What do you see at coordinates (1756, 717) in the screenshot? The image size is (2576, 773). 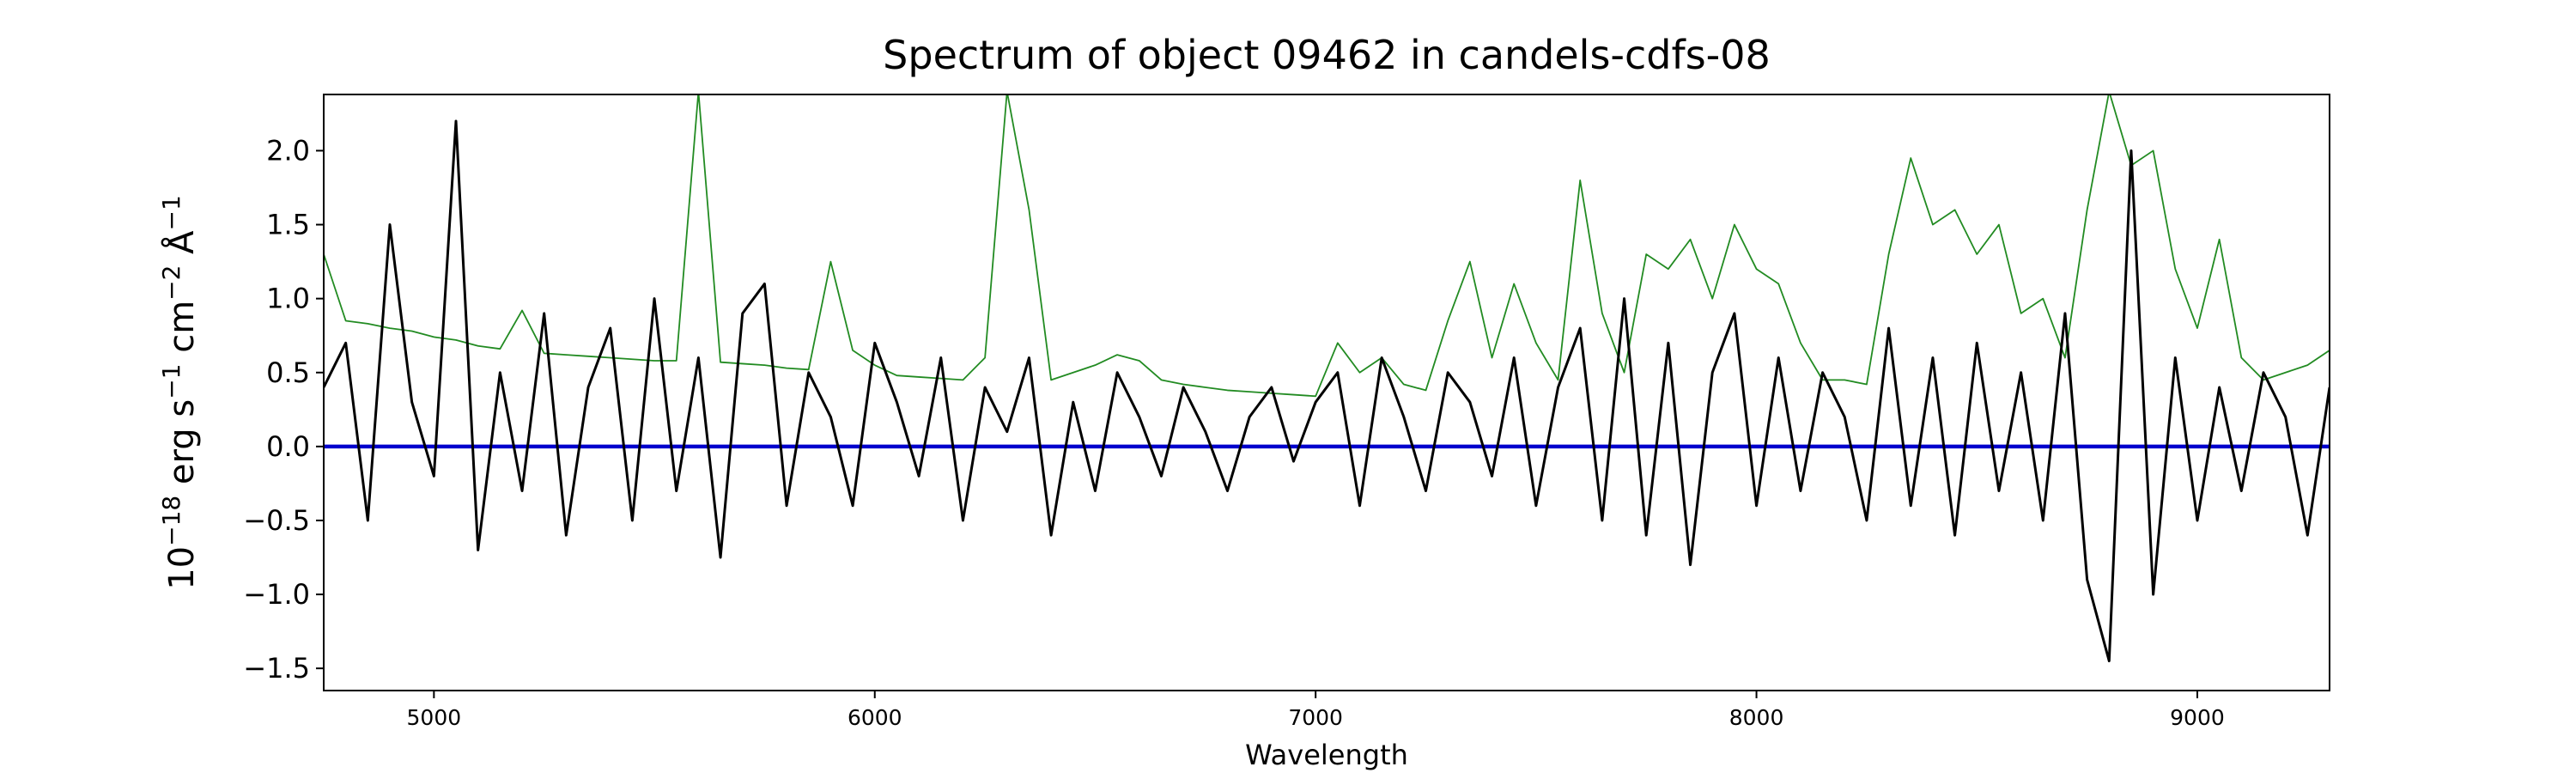 I see `x-tick-label: 8000` at bounding box center [1756, 717].